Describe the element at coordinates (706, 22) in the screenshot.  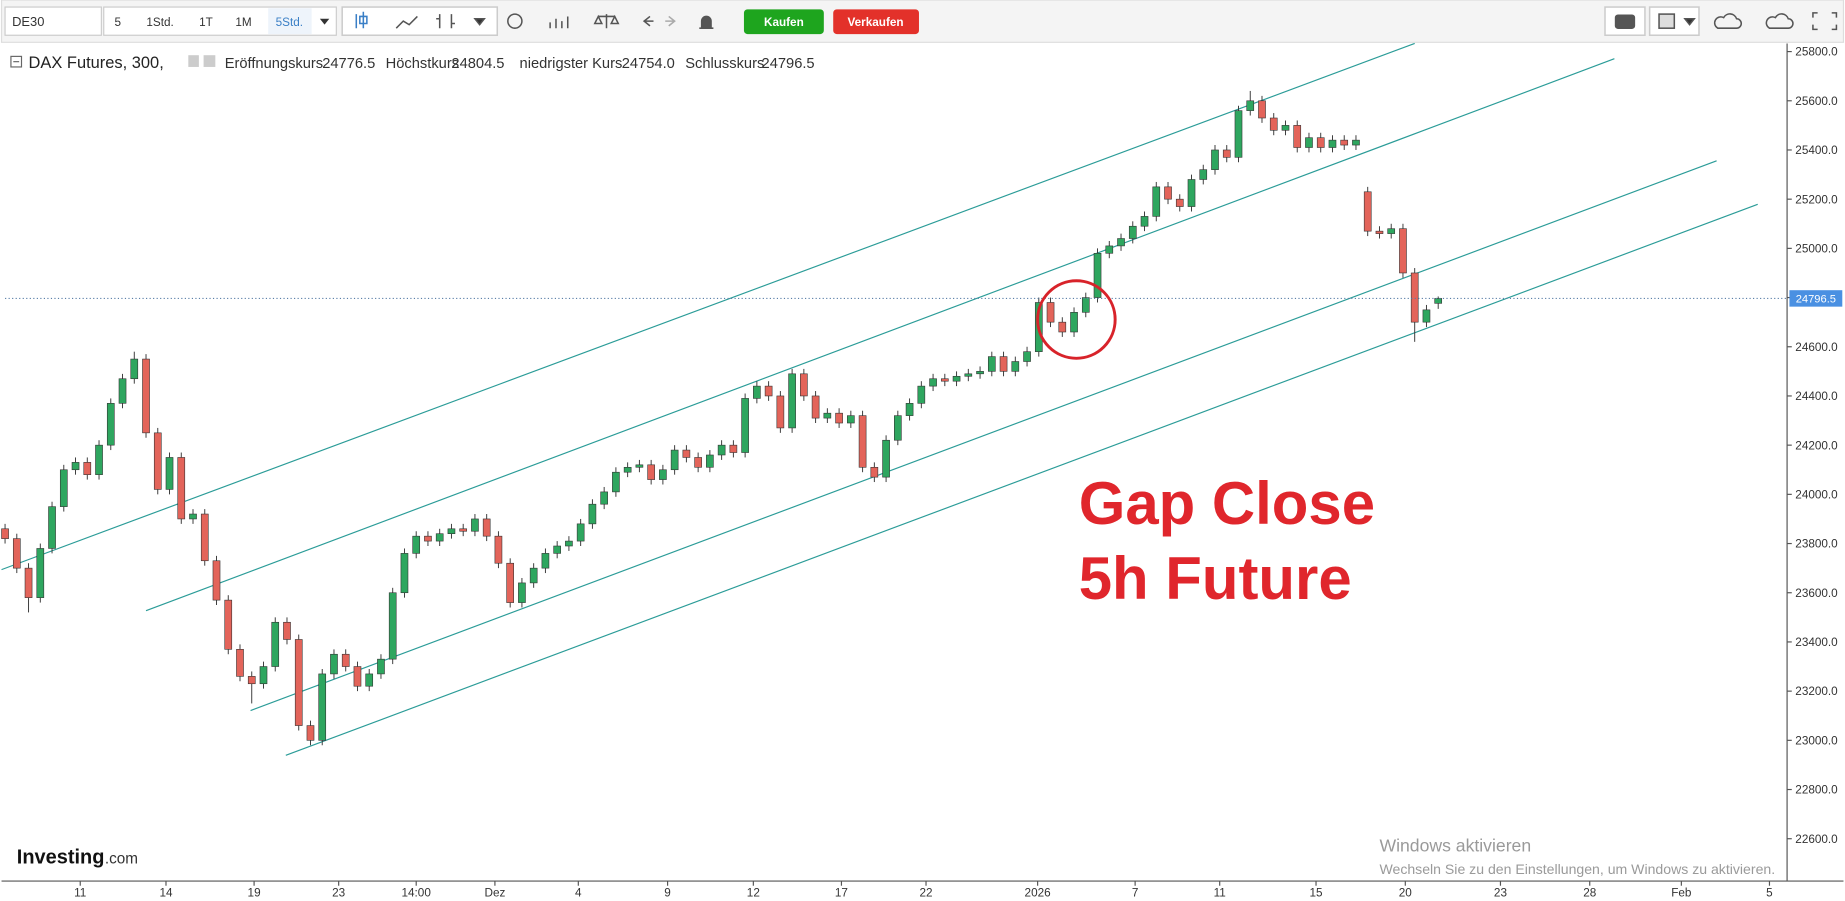
I see `alert-icon` at that location.